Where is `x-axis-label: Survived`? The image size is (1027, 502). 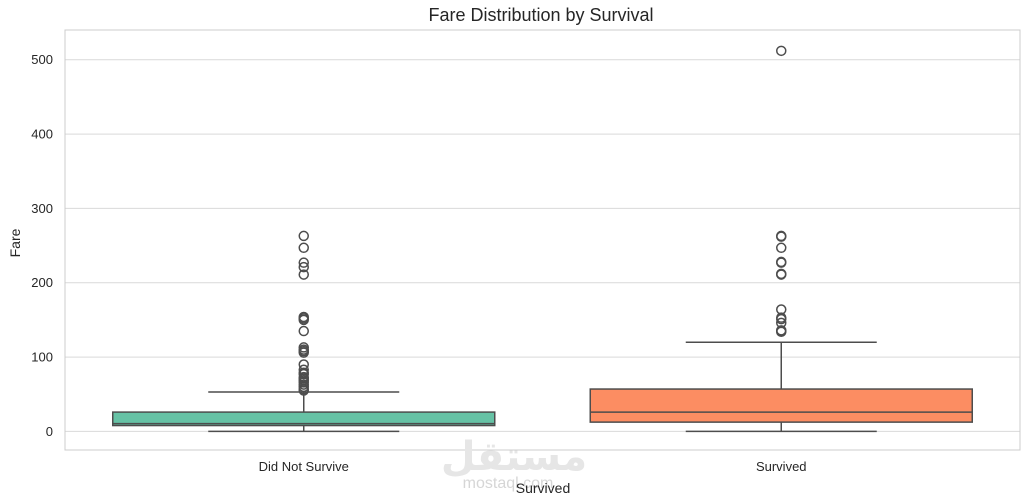
x-axis-label: Survived is located at coordinates (543, 488).